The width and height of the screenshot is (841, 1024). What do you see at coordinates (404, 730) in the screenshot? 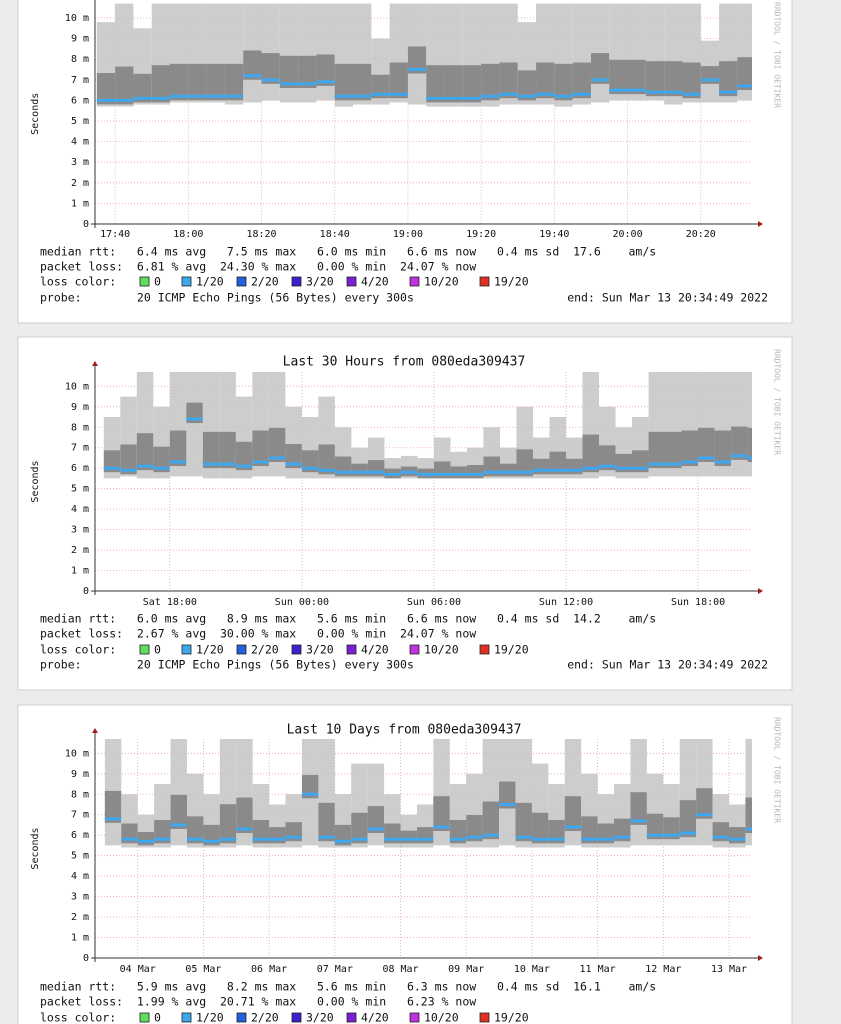
I see `graph-title: Last 10 Days from 080eda309437` at bounding box center [404, 730].